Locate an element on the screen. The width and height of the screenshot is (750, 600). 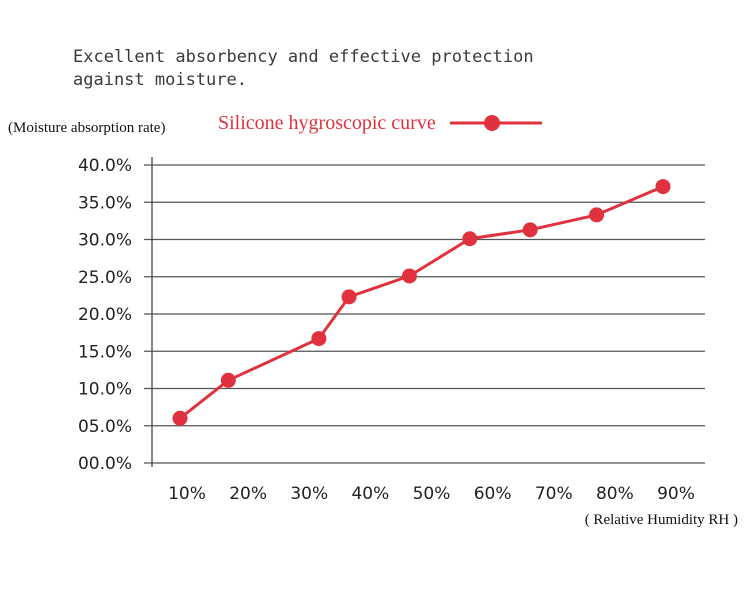
x-tick-label: 20% is located at coordinates (248, 494).